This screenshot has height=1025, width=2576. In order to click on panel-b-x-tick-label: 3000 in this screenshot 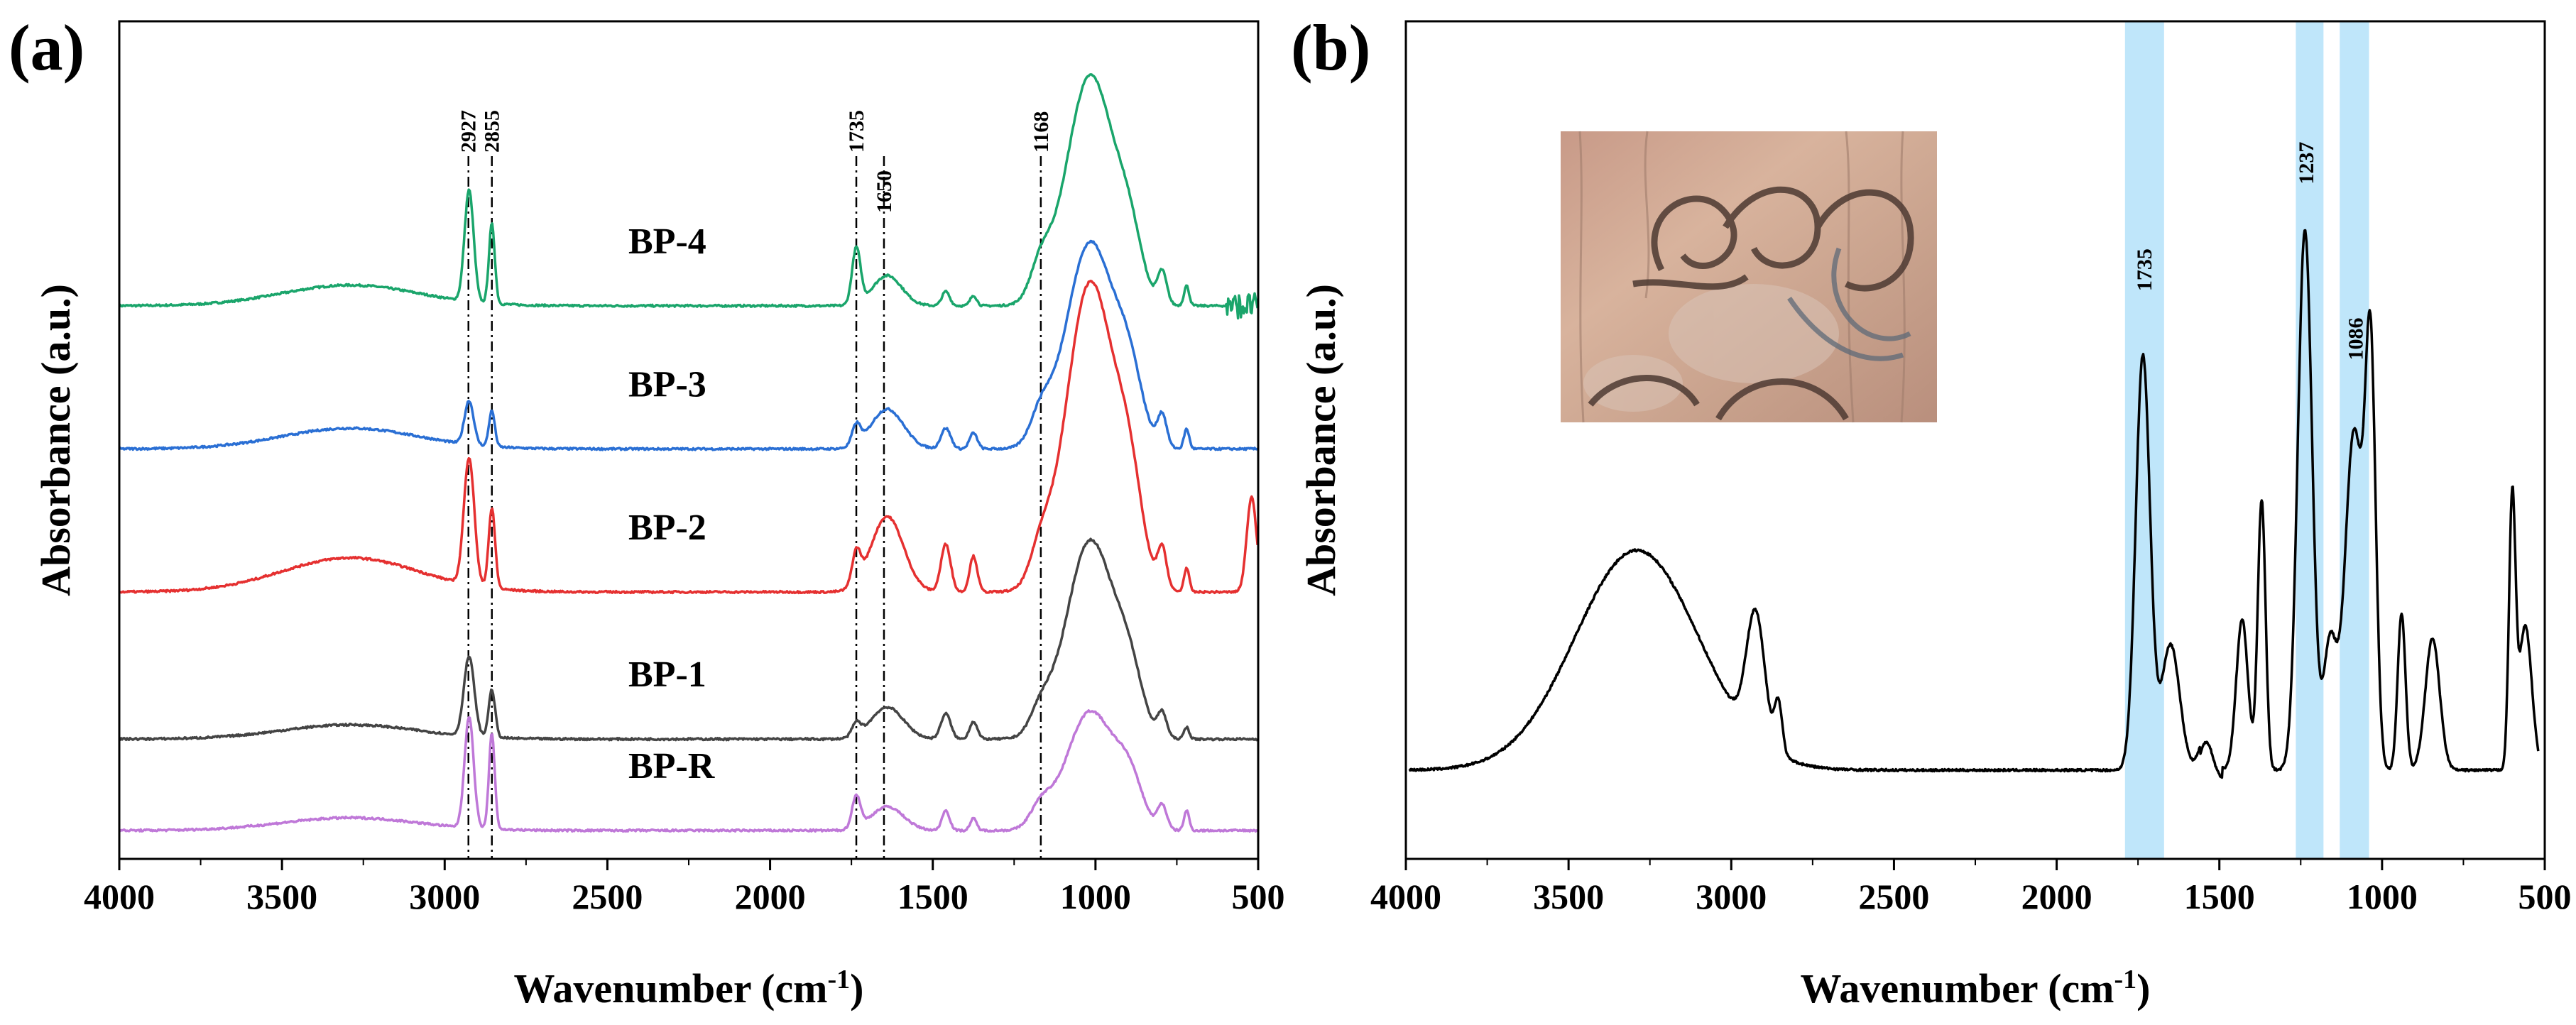, I will do `click(1731, 897)`.